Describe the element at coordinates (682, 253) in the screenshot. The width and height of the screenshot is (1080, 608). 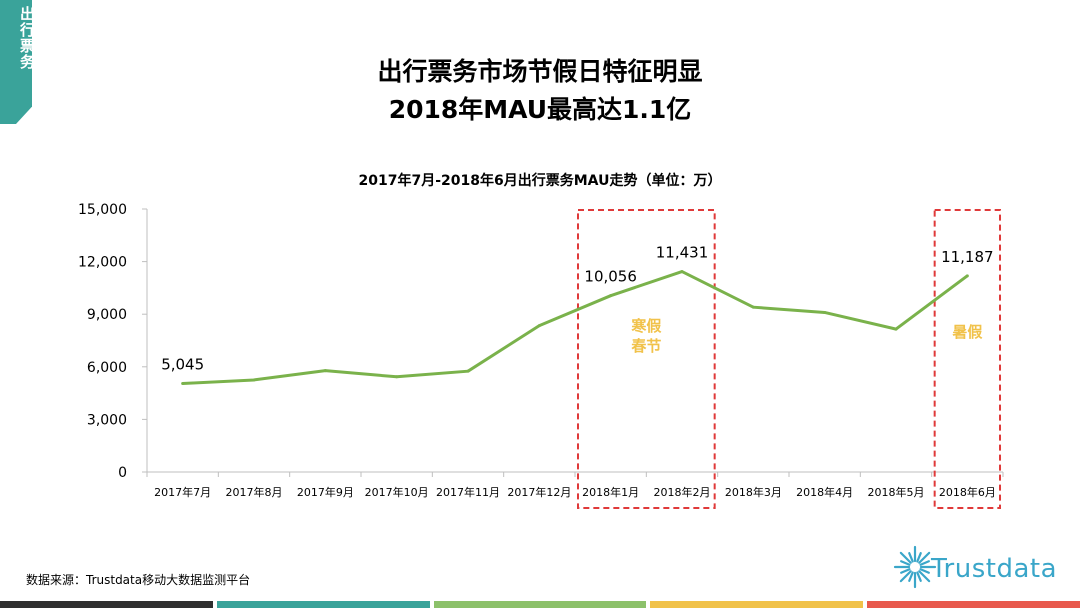
I see `data-label: 11,431` at that location.